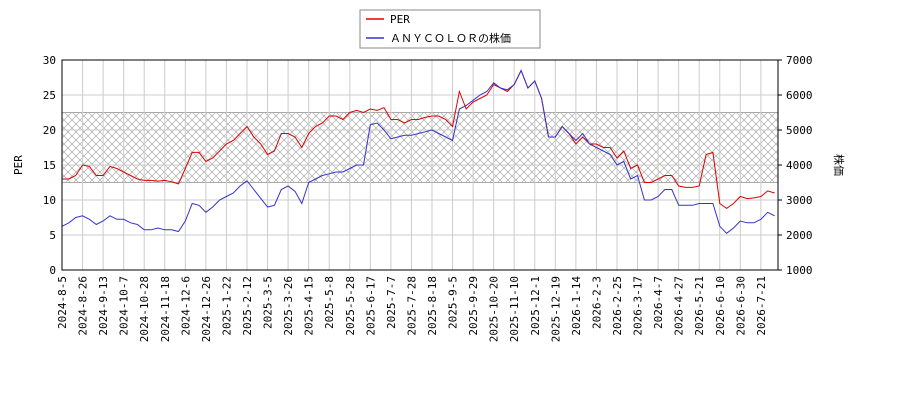 The image size is (900, 400). Describe the element at coordinates (83, 306) in the screenshot. I see `x-tick-label: 2024-8-26` at that location.